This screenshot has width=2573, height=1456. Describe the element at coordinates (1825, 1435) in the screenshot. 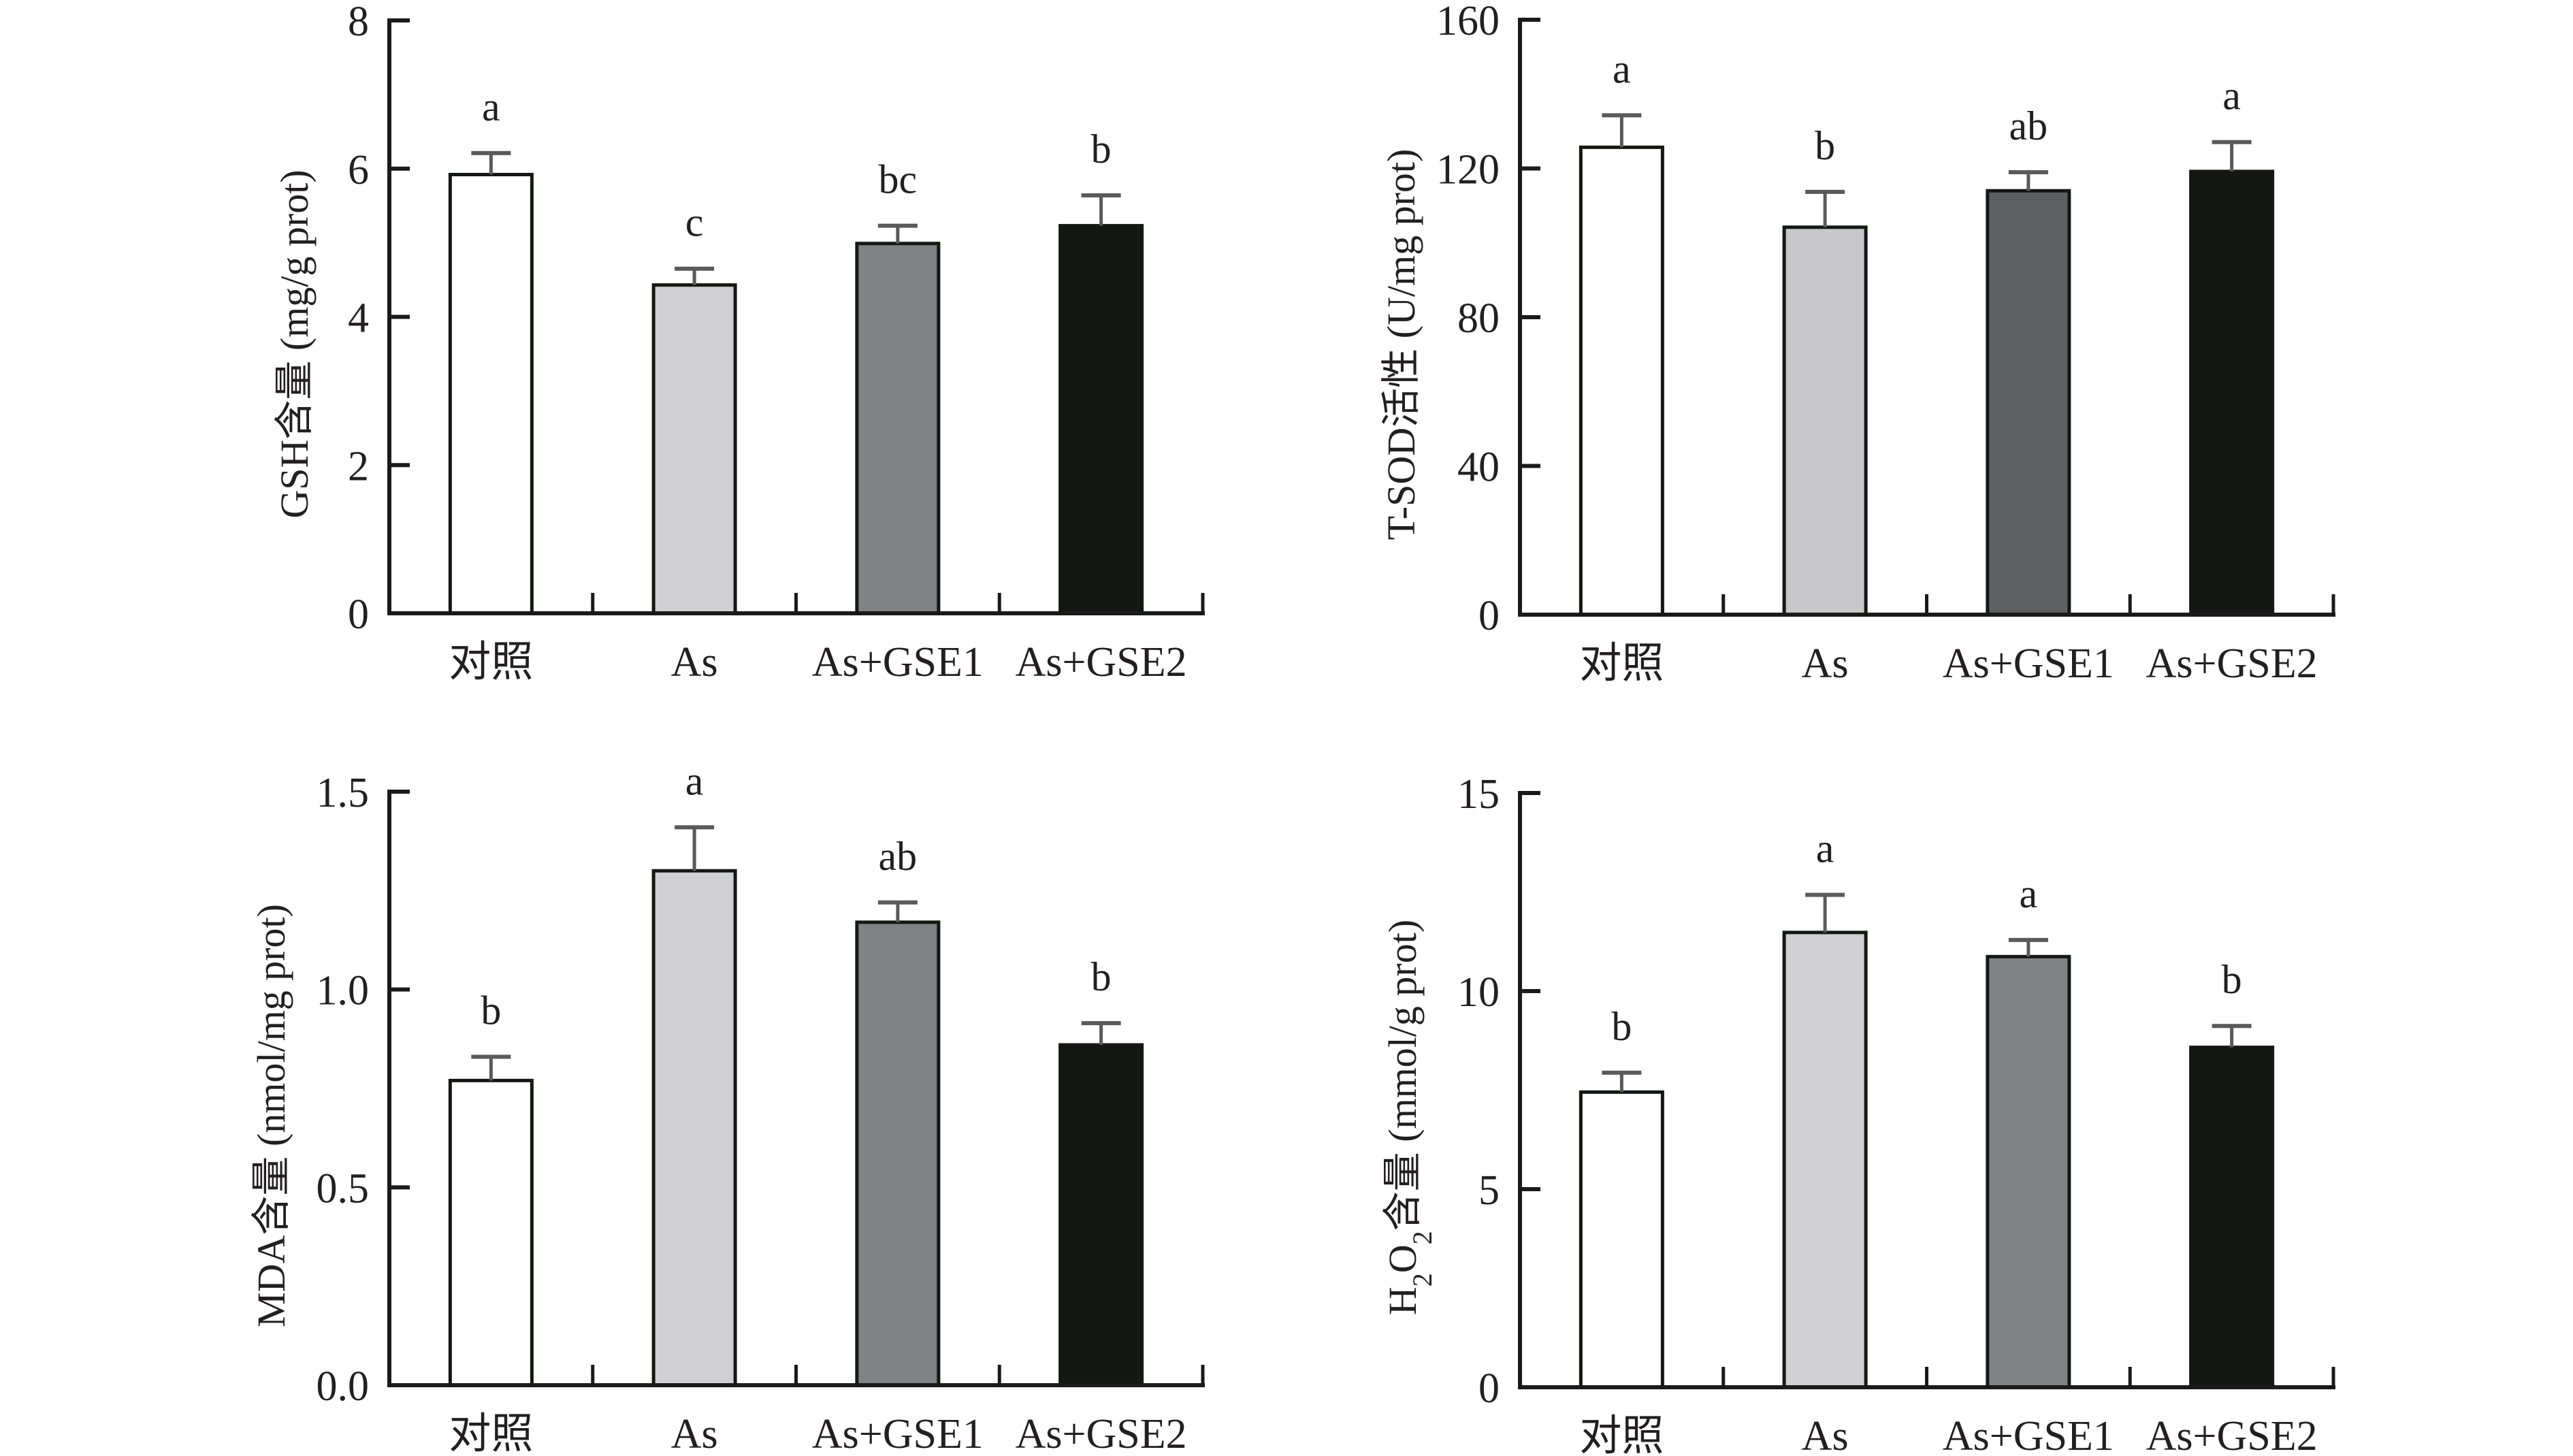

I see `x-tick-label-h2o2-1: As` at that location.